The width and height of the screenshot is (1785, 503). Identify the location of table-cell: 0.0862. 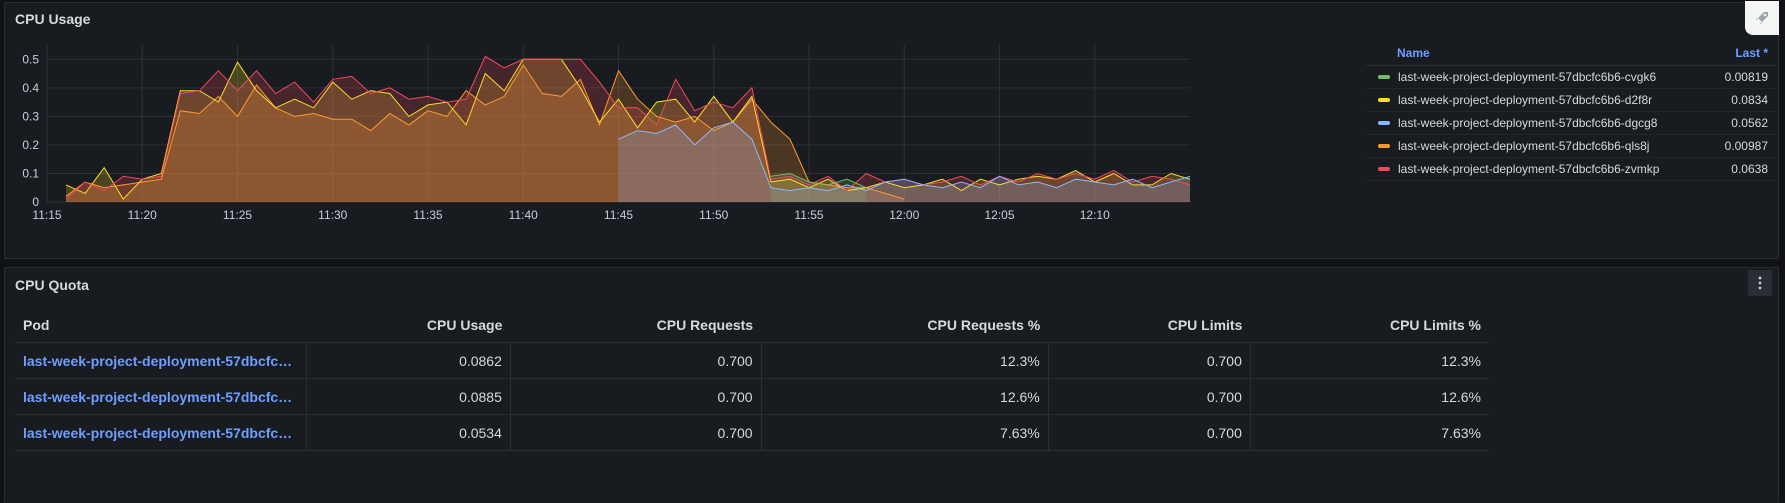
(409, 361).